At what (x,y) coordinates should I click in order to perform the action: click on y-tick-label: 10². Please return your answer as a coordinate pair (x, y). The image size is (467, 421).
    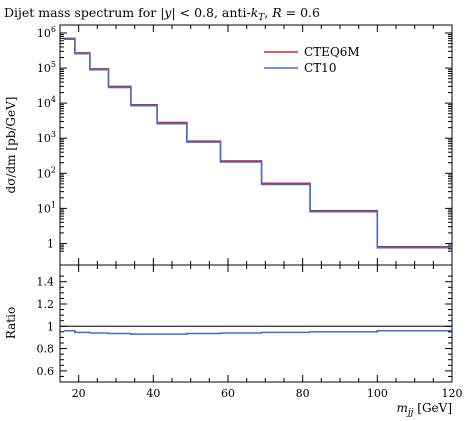
    Looking at the image, I should click on (46, 172).